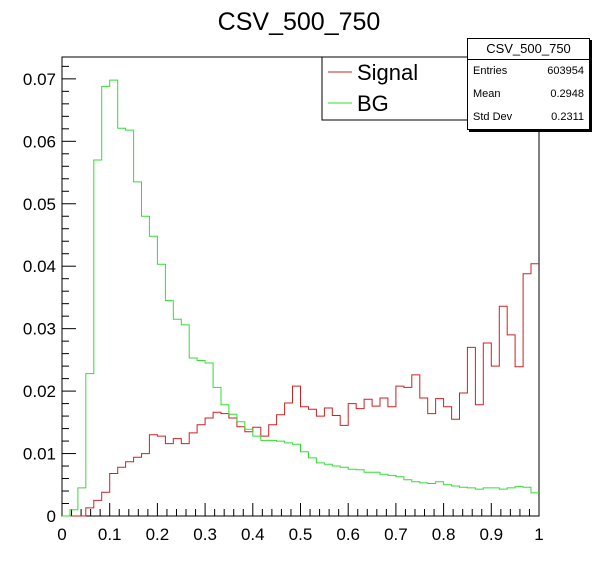 Image resolution: width=598 pixels, height=574 pixels. Describe the element at coordinates (567, 117) in the screenshot. I see `stats-value: 0.2311` at that location.